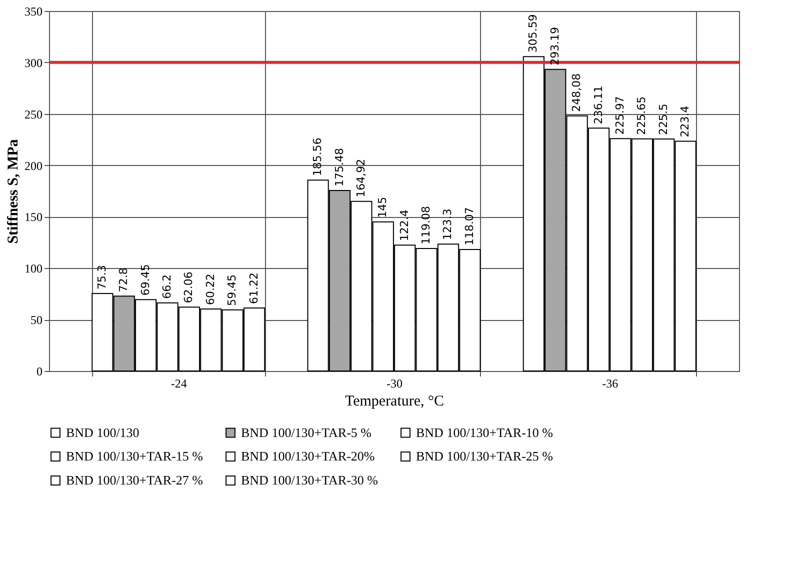  I want to click on data-label: 72.8, so click(123, 280).